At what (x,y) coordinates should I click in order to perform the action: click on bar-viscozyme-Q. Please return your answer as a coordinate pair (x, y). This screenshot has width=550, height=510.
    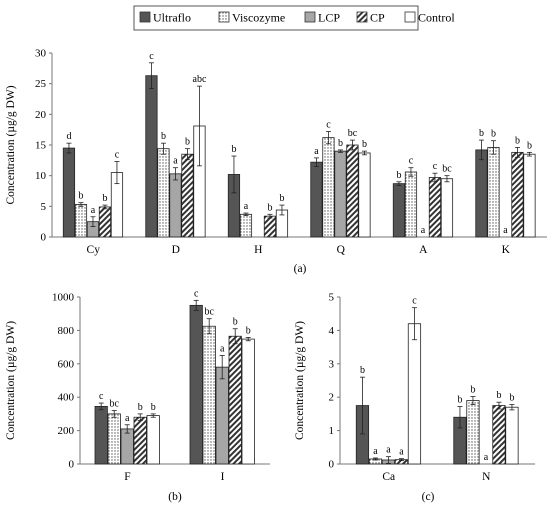
    Looking at the image, I should click on (328, 187).